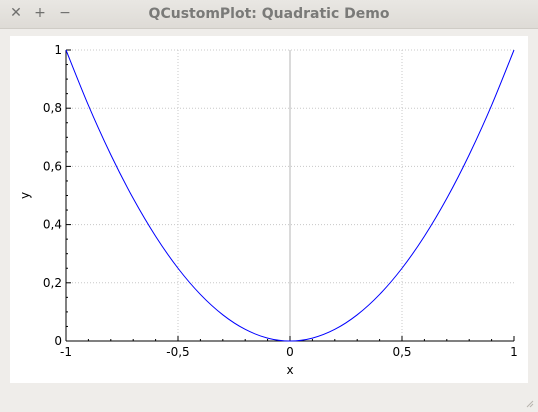 This screenshot has width=538, height=412. I want to click on maximize-icon: +, so click(40, 13).